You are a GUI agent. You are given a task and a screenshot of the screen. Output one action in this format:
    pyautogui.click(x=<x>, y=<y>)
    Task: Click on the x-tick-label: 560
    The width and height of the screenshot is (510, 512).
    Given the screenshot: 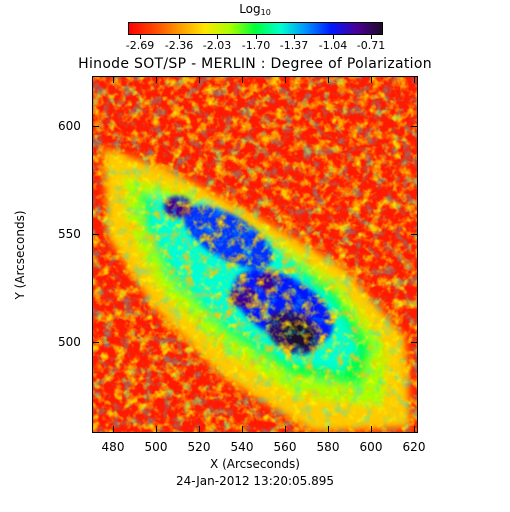 What is the action you would take?
    pyautogui.click(x=285, y=447)
    